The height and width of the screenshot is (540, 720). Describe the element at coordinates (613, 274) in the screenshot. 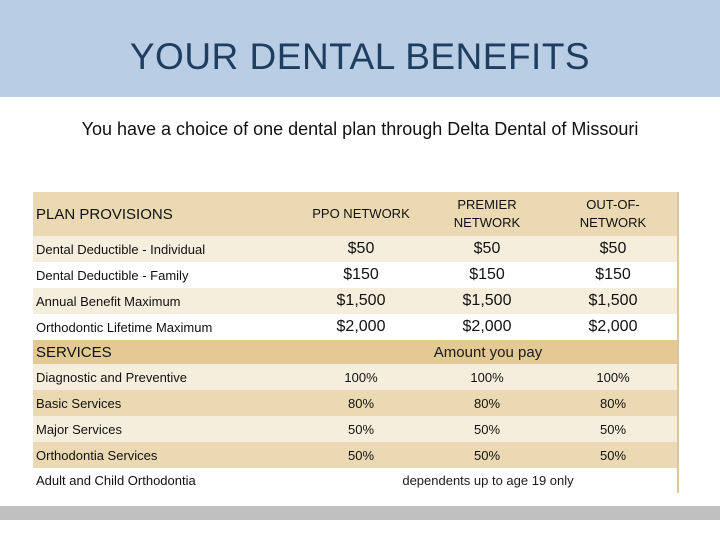

I see `cell-out-of-network: $150` at that location.